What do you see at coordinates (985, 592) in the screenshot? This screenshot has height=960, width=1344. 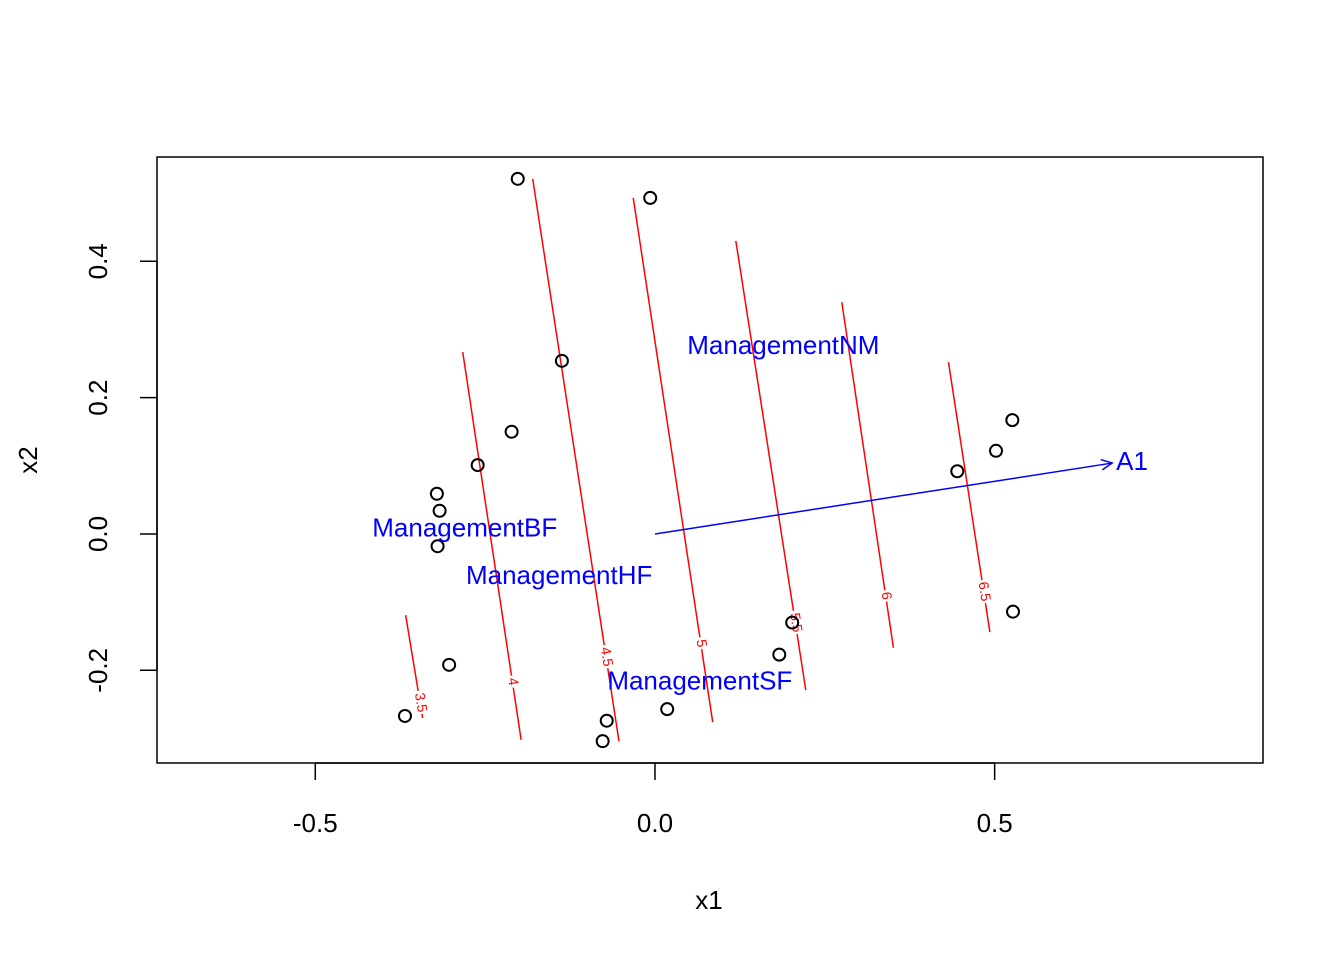 I see `contour-label: 6.5` at bounding box center [985, 592].